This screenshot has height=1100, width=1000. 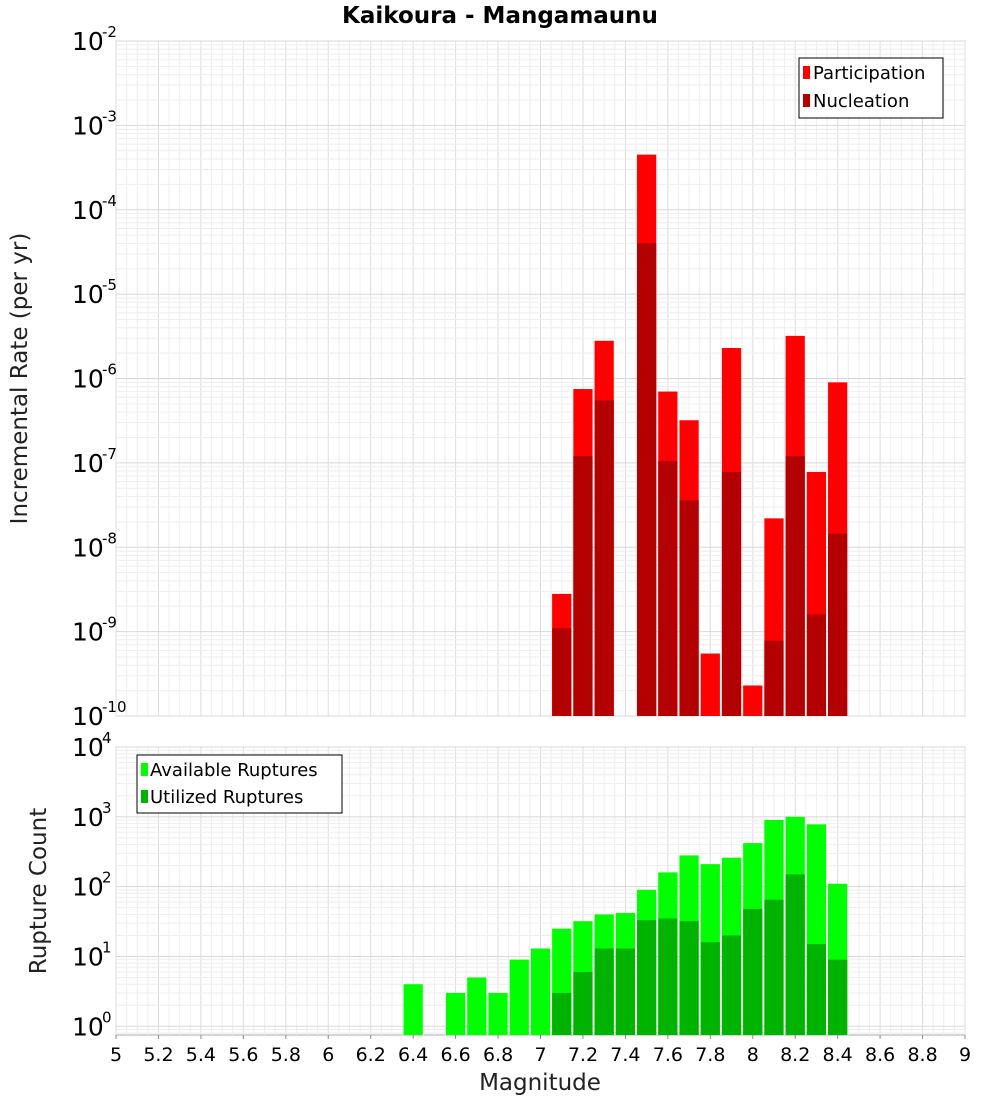 I want to click on legend-label-participation: Participation, so click(x=869, y=73).